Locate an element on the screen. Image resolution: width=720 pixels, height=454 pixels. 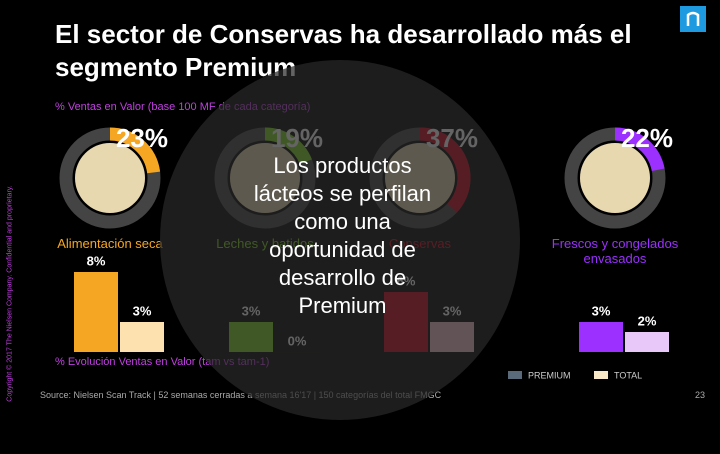
legend-label: TOTAL is located at coordinates (628, 375).